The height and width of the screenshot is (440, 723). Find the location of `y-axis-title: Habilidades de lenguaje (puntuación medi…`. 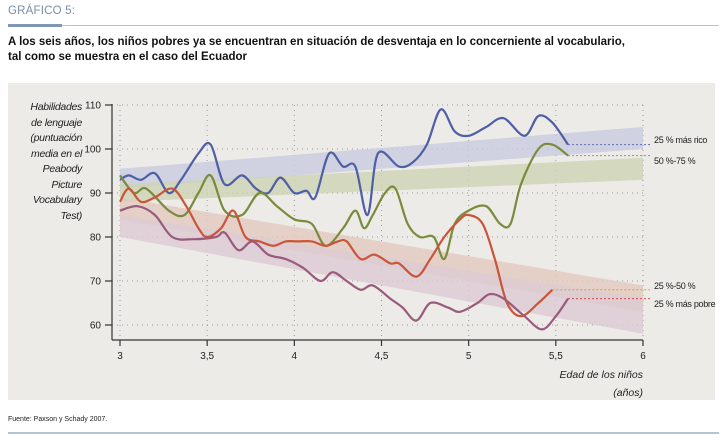

y-axis-title: Habilidades de lenguaje (puntuación medi… is located at coordinates (46, 162).